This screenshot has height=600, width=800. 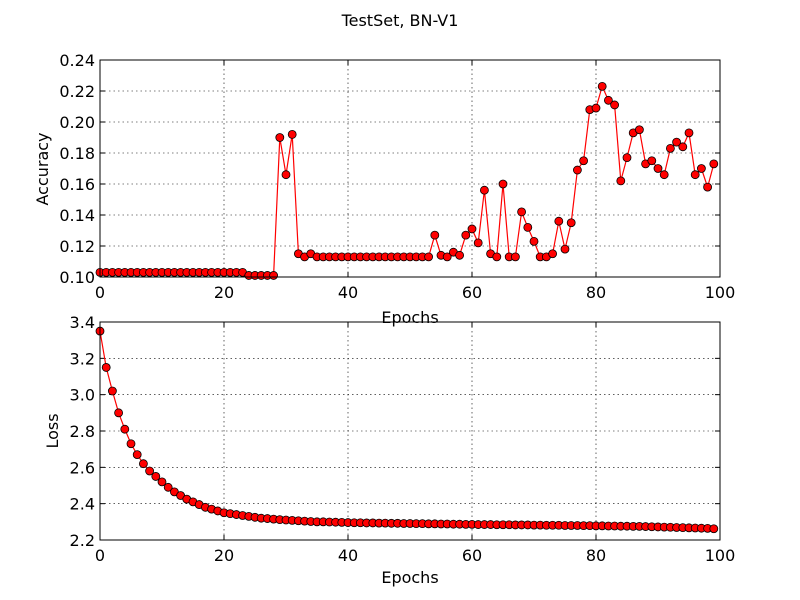 I want to click on accuracy-x-tick-label: 40, so click(x=348, y=292).